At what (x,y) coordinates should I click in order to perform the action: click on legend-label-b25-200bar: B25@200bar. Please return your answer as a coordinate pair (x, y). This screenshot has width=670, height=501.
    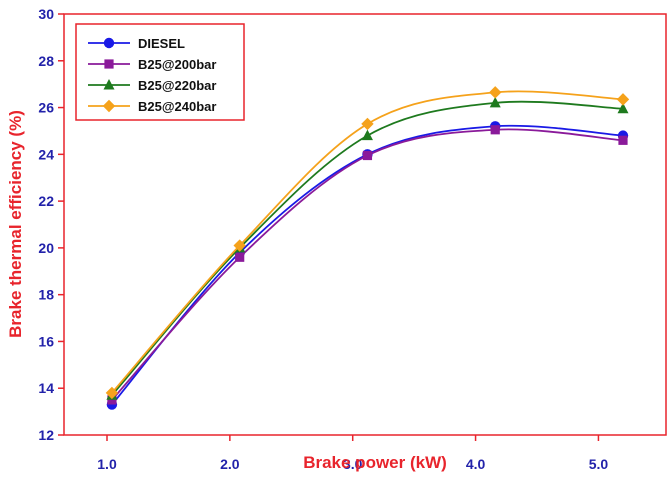
    Looking at the image, I should click on (177, 64).